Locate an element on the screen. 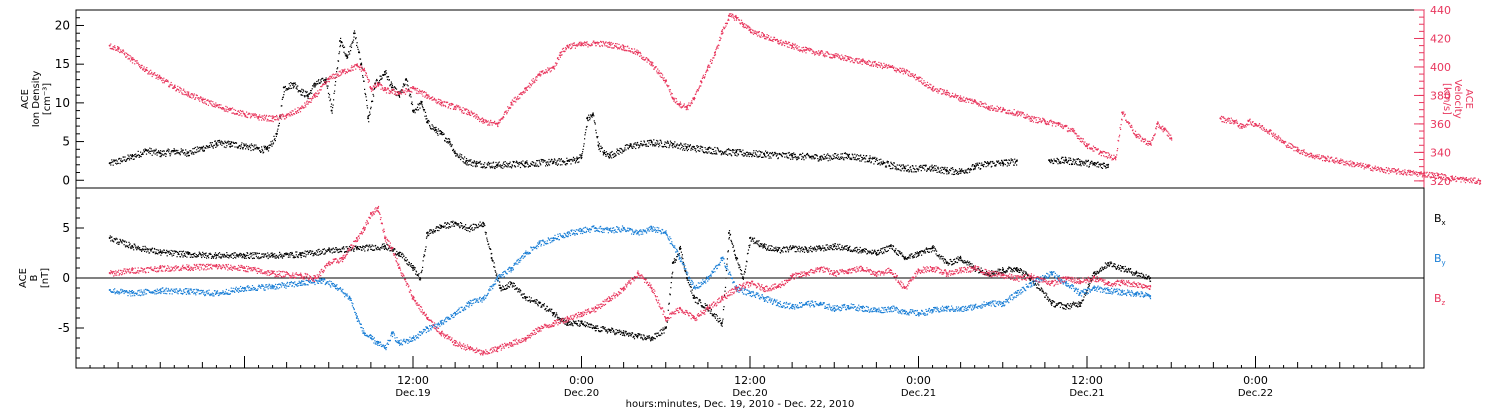 This screenshot has height=410, width=1500. x-tick-date-2: Dec.20 is located at coordinates (749, 393).